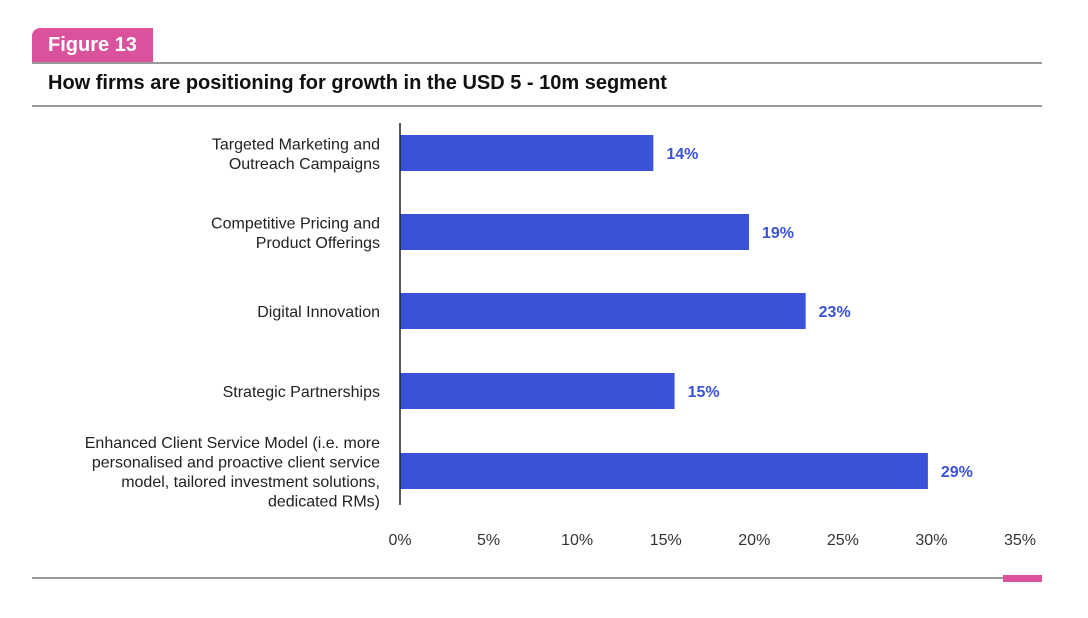 The width and height of the screenshot is (1088, 618). I want to click on category-label: Enhanced Client Service Model (i.e. more, so click(232, 443).